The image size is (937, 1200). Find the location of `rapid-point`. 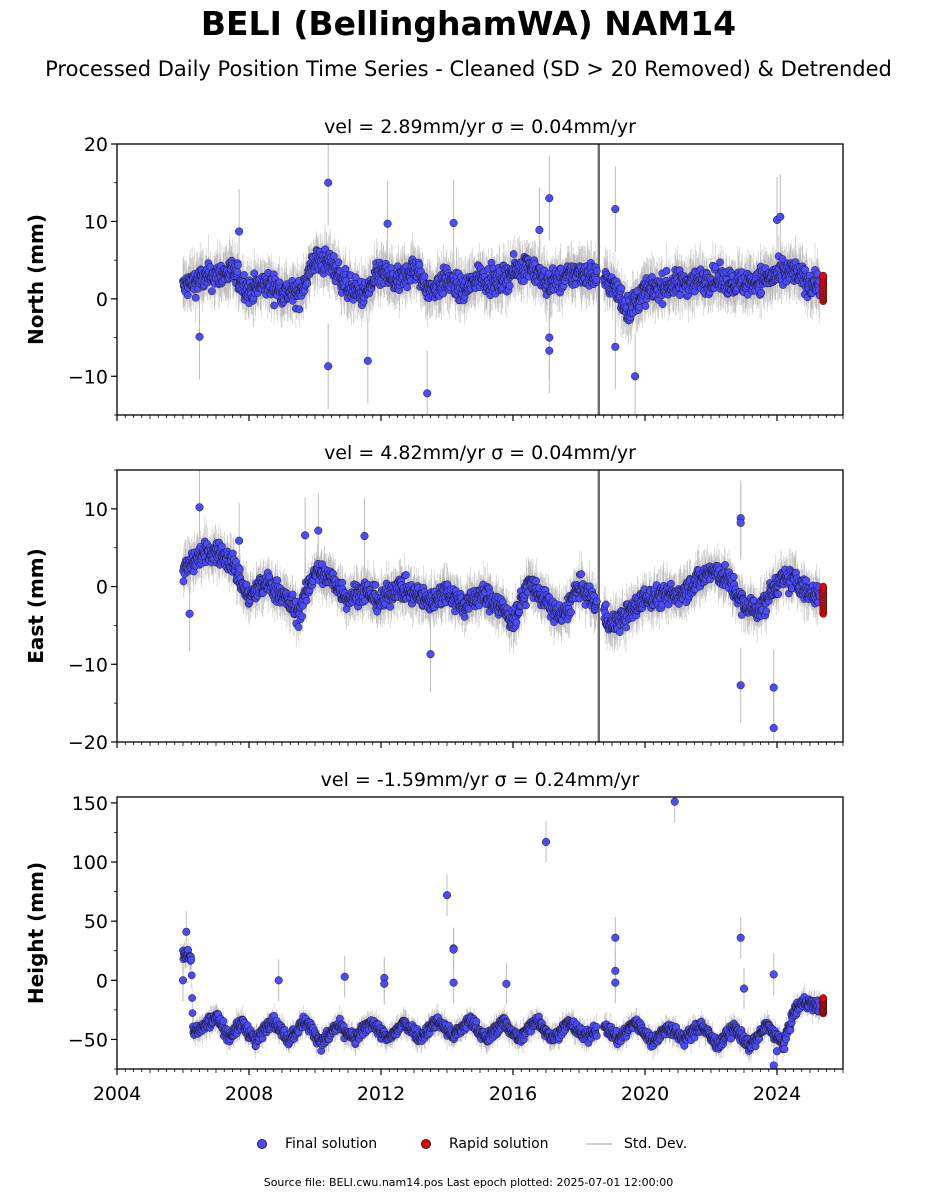

rapid-point is located at coordinates (823, 275).